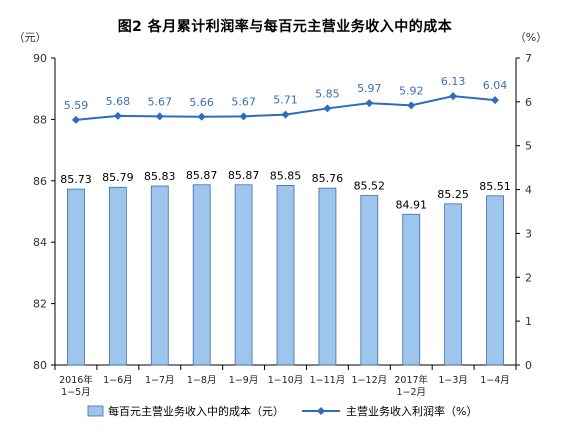  What do you see at coordinates (495, 186) in the screenshot?
I see `bar-value-label: 85.51` at bounding box center [495, 186].